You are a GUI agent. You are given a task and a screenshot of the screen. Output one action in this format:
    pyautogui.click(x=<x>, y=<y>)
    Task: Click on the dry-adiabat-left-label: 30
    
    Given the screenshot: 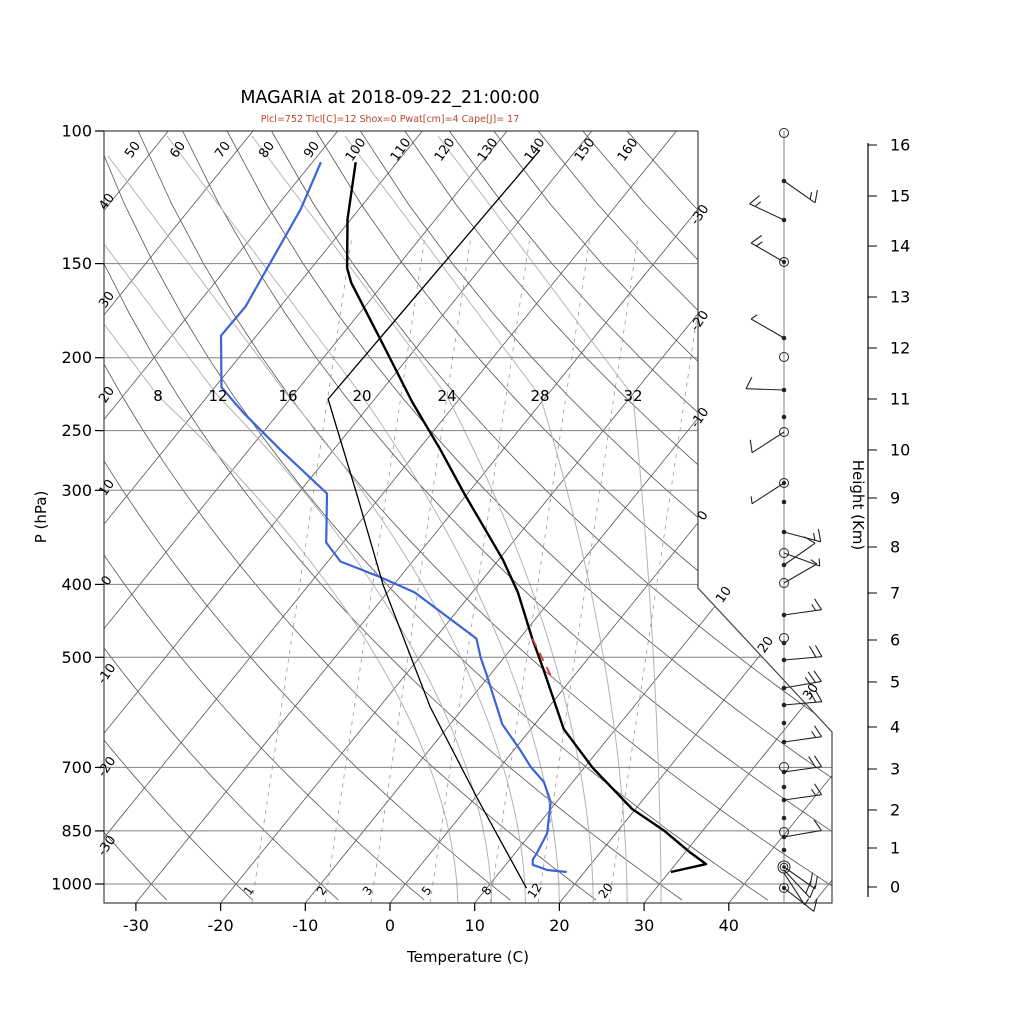 What is the action you would take?
    pyautogui.click(x=107, y=300)
    